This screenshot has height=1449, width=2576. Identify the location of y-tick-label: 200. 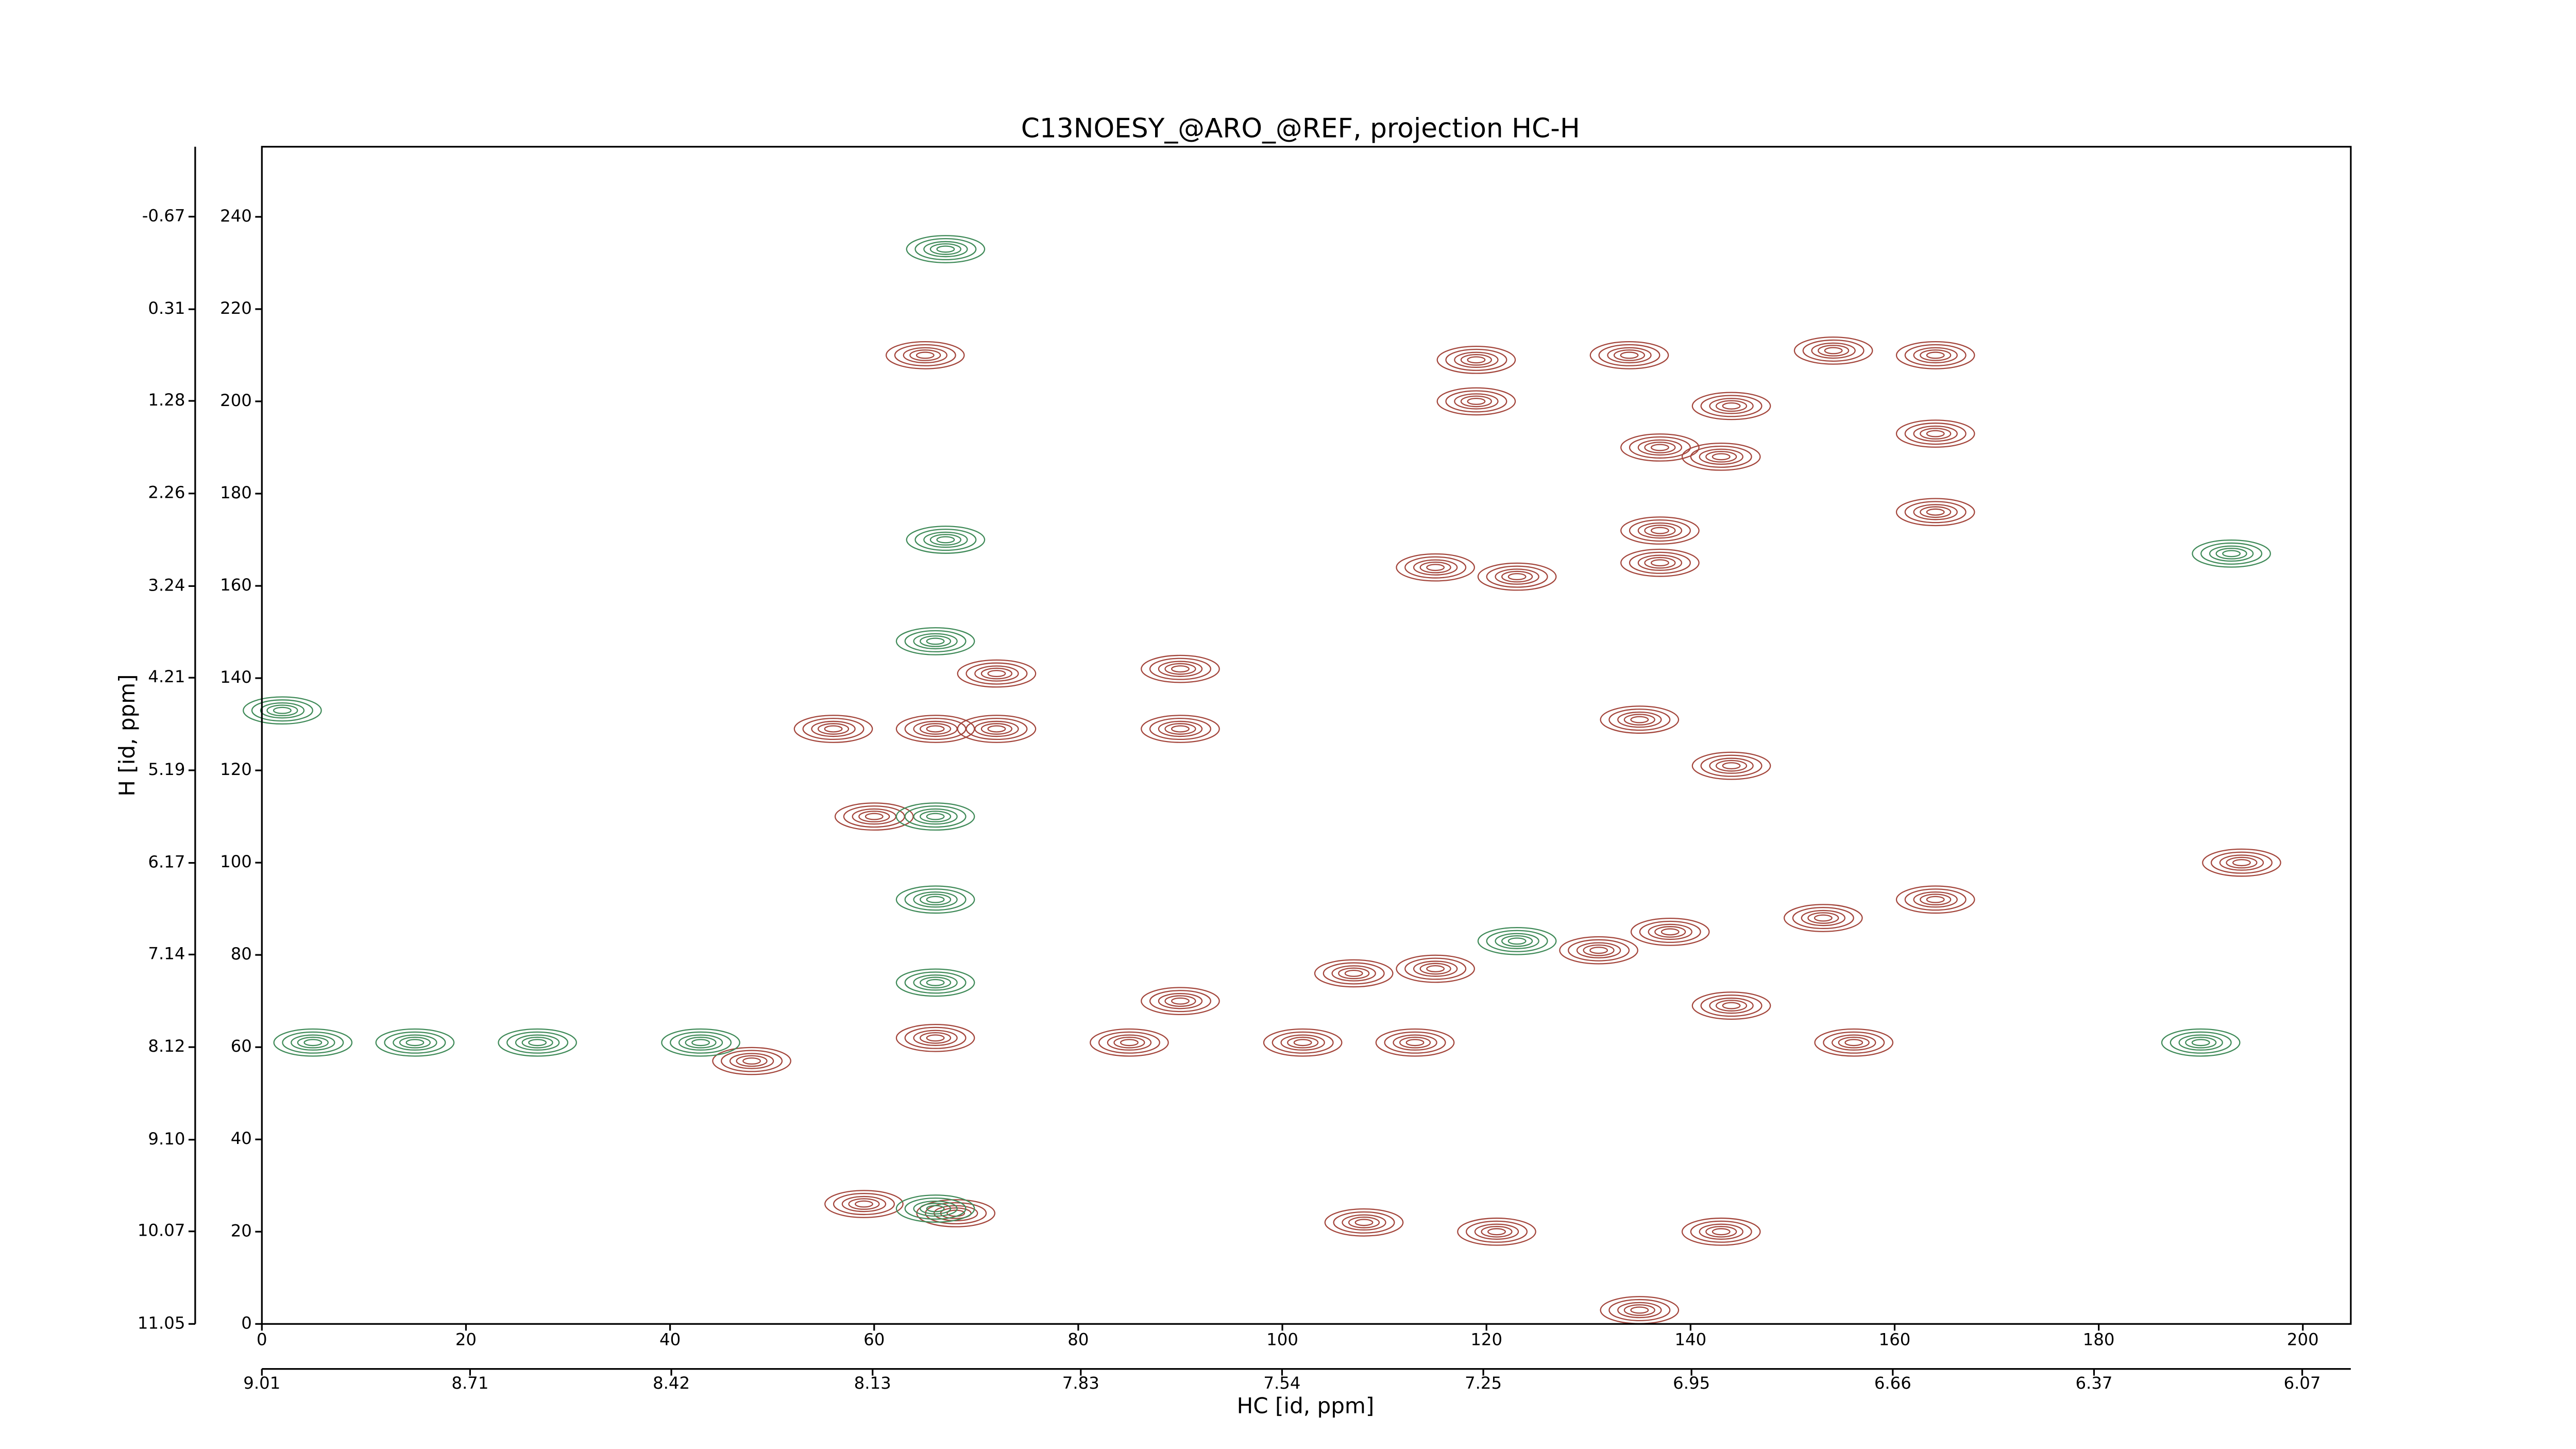
(236, 400).